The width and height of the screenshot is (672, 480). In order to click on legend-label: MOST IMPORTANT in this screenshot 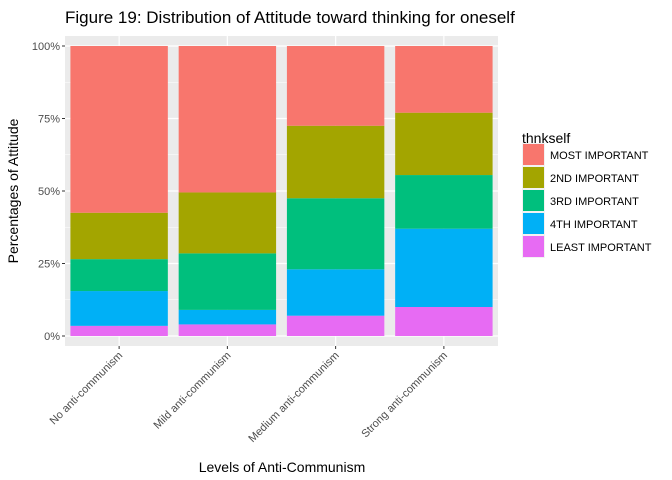, I will do `click(599, 156)`.